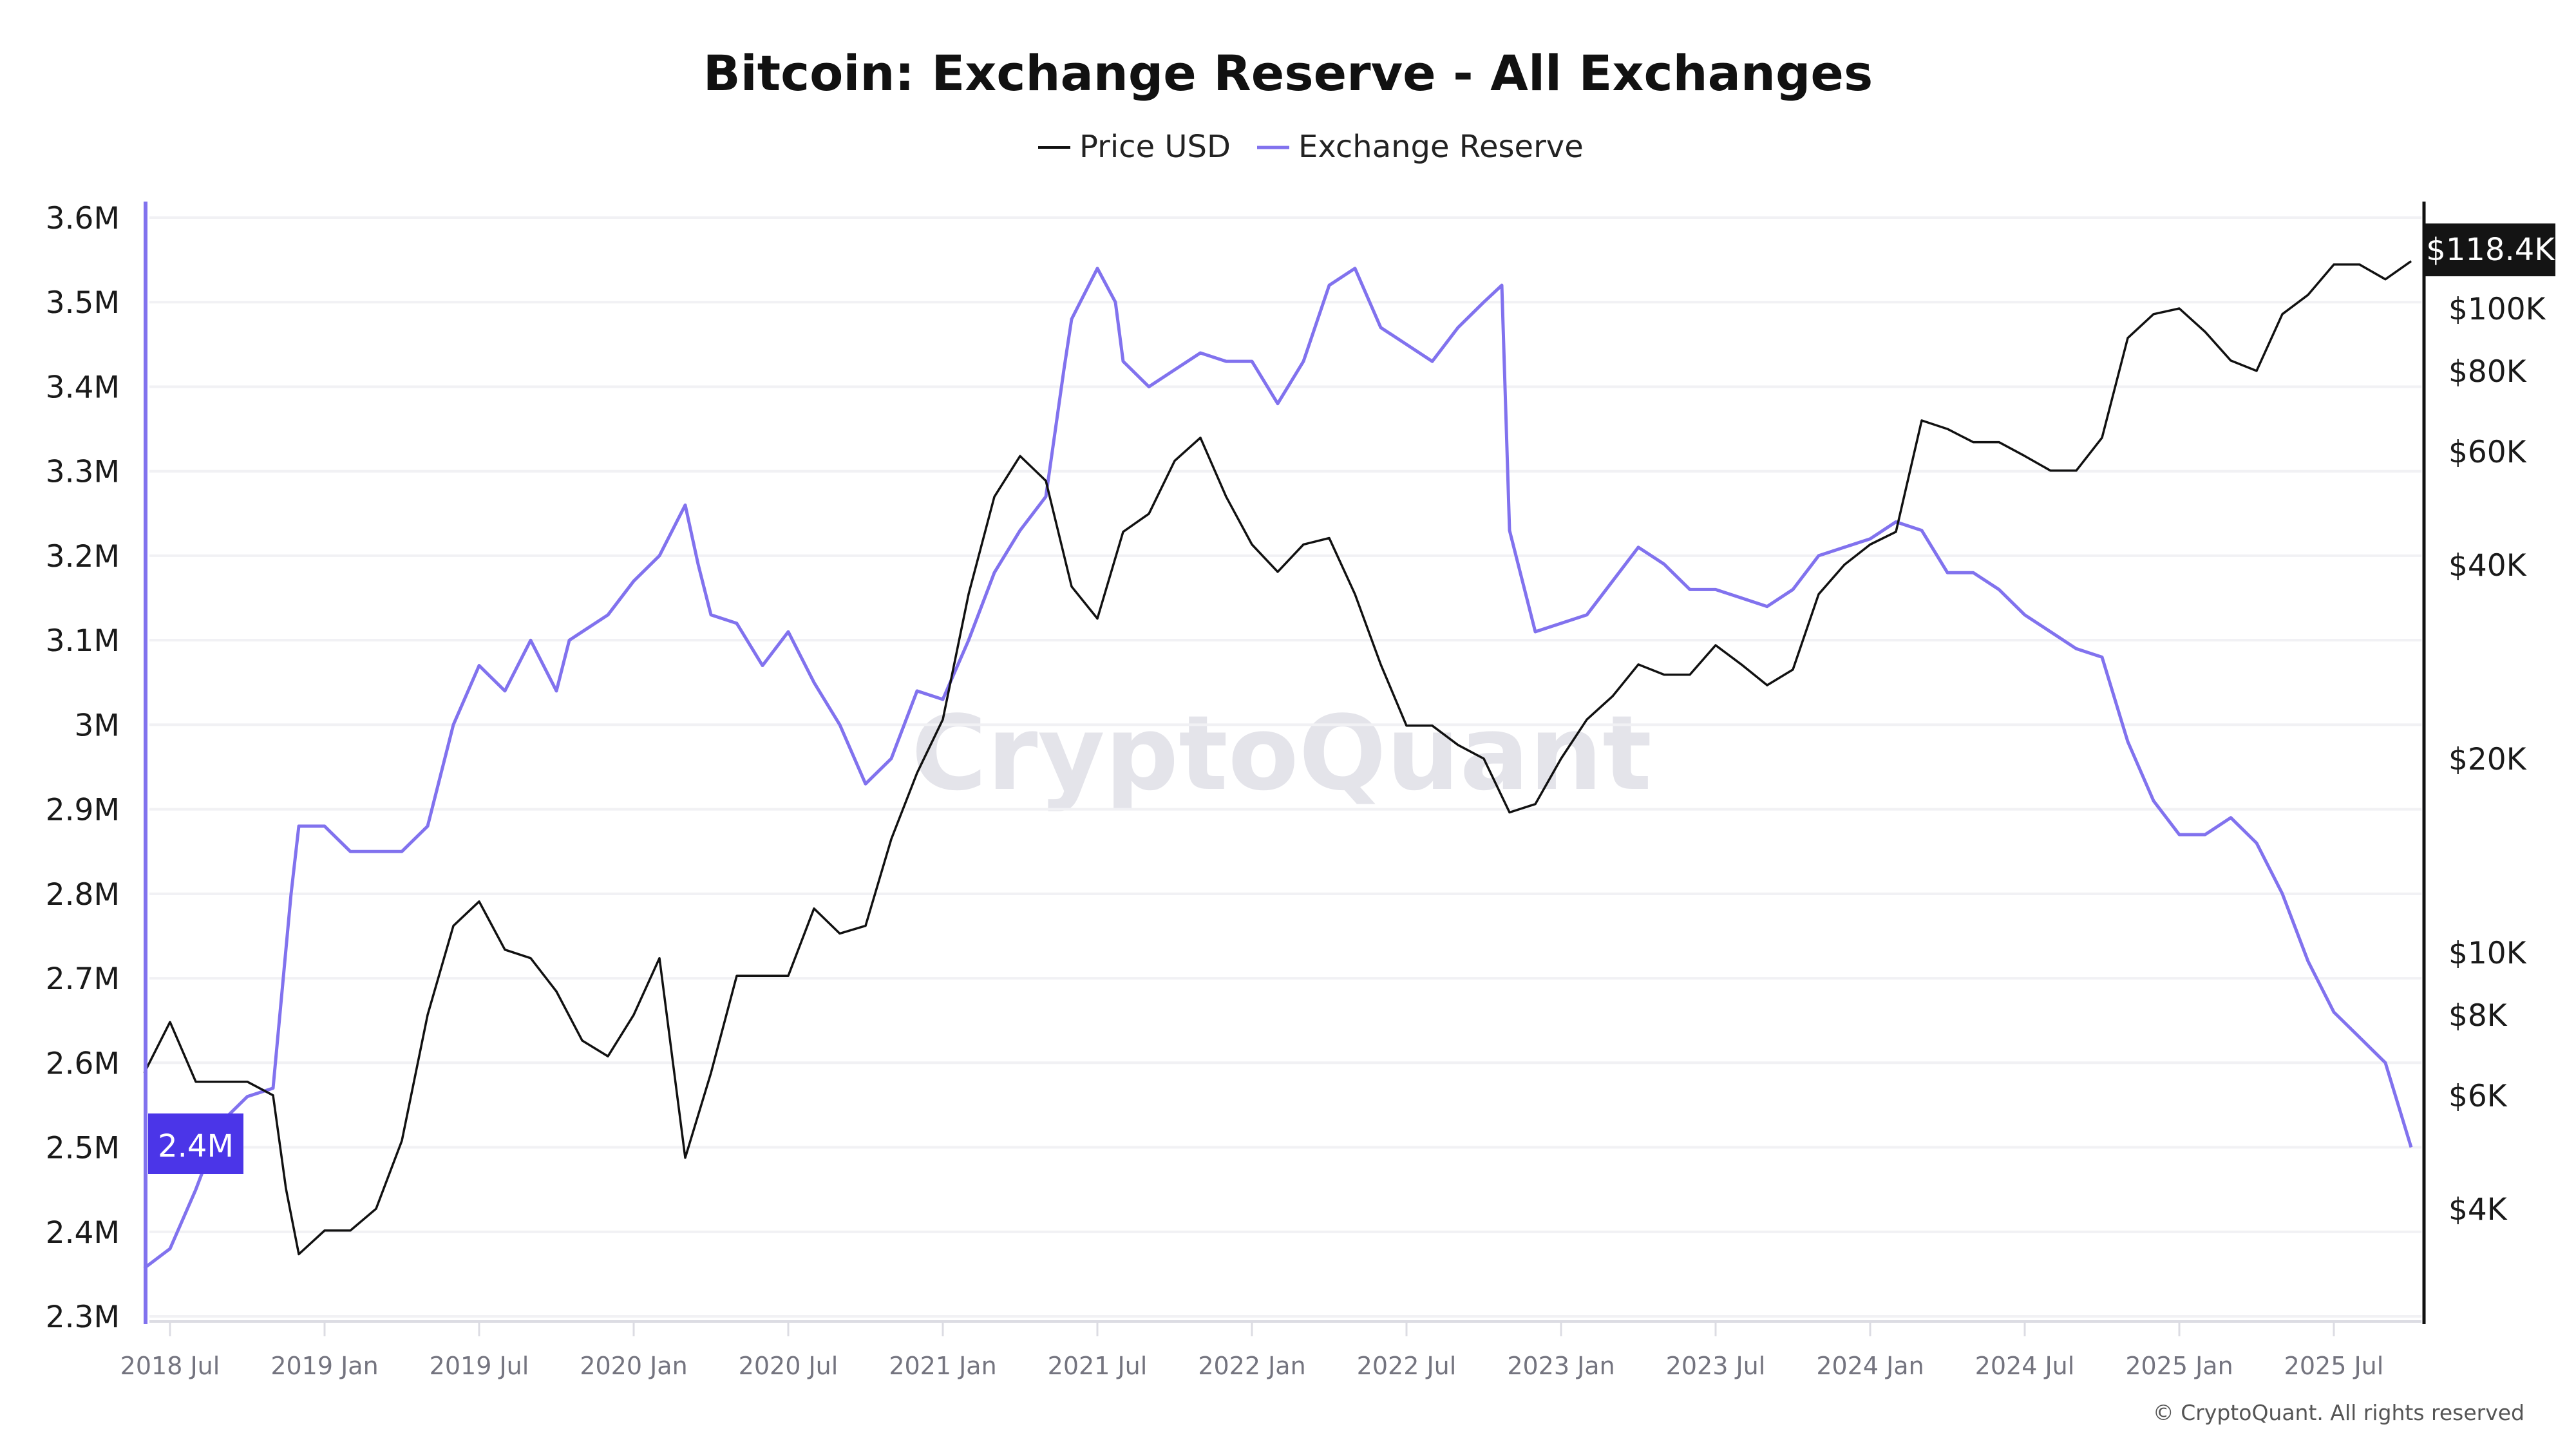 This screenshot has height=1449, width=2576. What do you see at coordinates (2478, 1096) in the screenshot?
I see `right-tick-label: $6K` at bounding box center [2478, 1096].